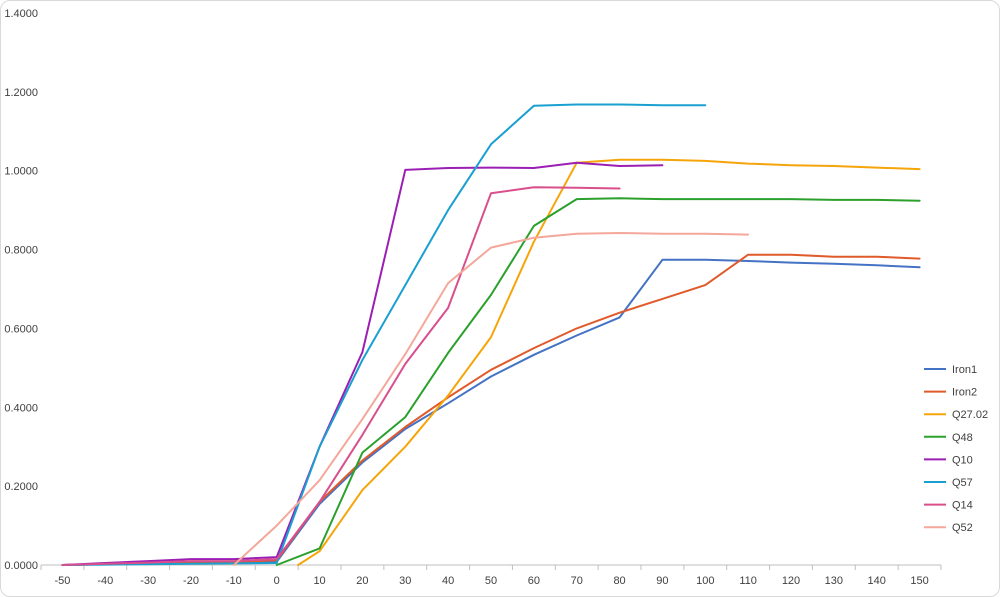  What do you see at coordinates (362, 581) in the screenshot?
I see `x-tick-label: 20` at bounding box center [362, 581].